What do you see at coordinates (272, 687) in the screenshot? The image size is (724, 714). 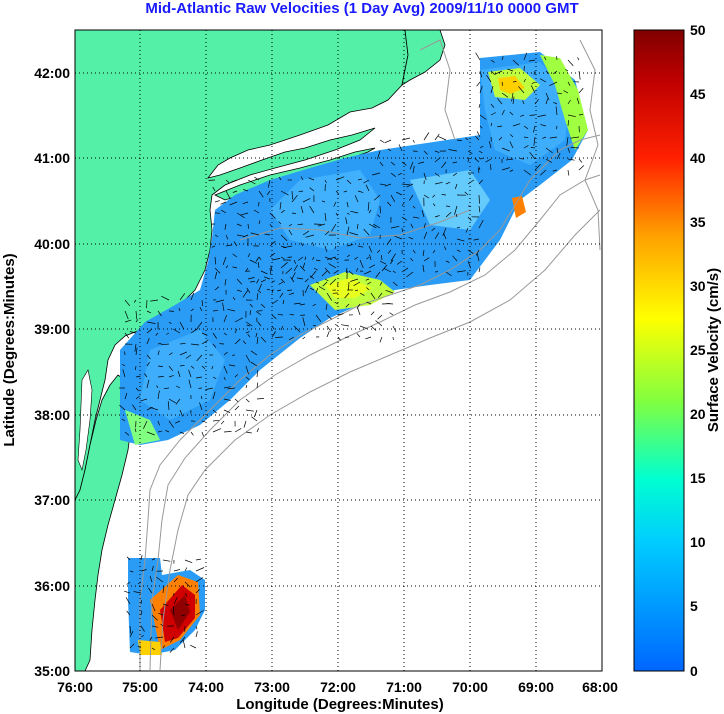 I see `x-tick-label: 73:00` at bounding box center [272, 687].